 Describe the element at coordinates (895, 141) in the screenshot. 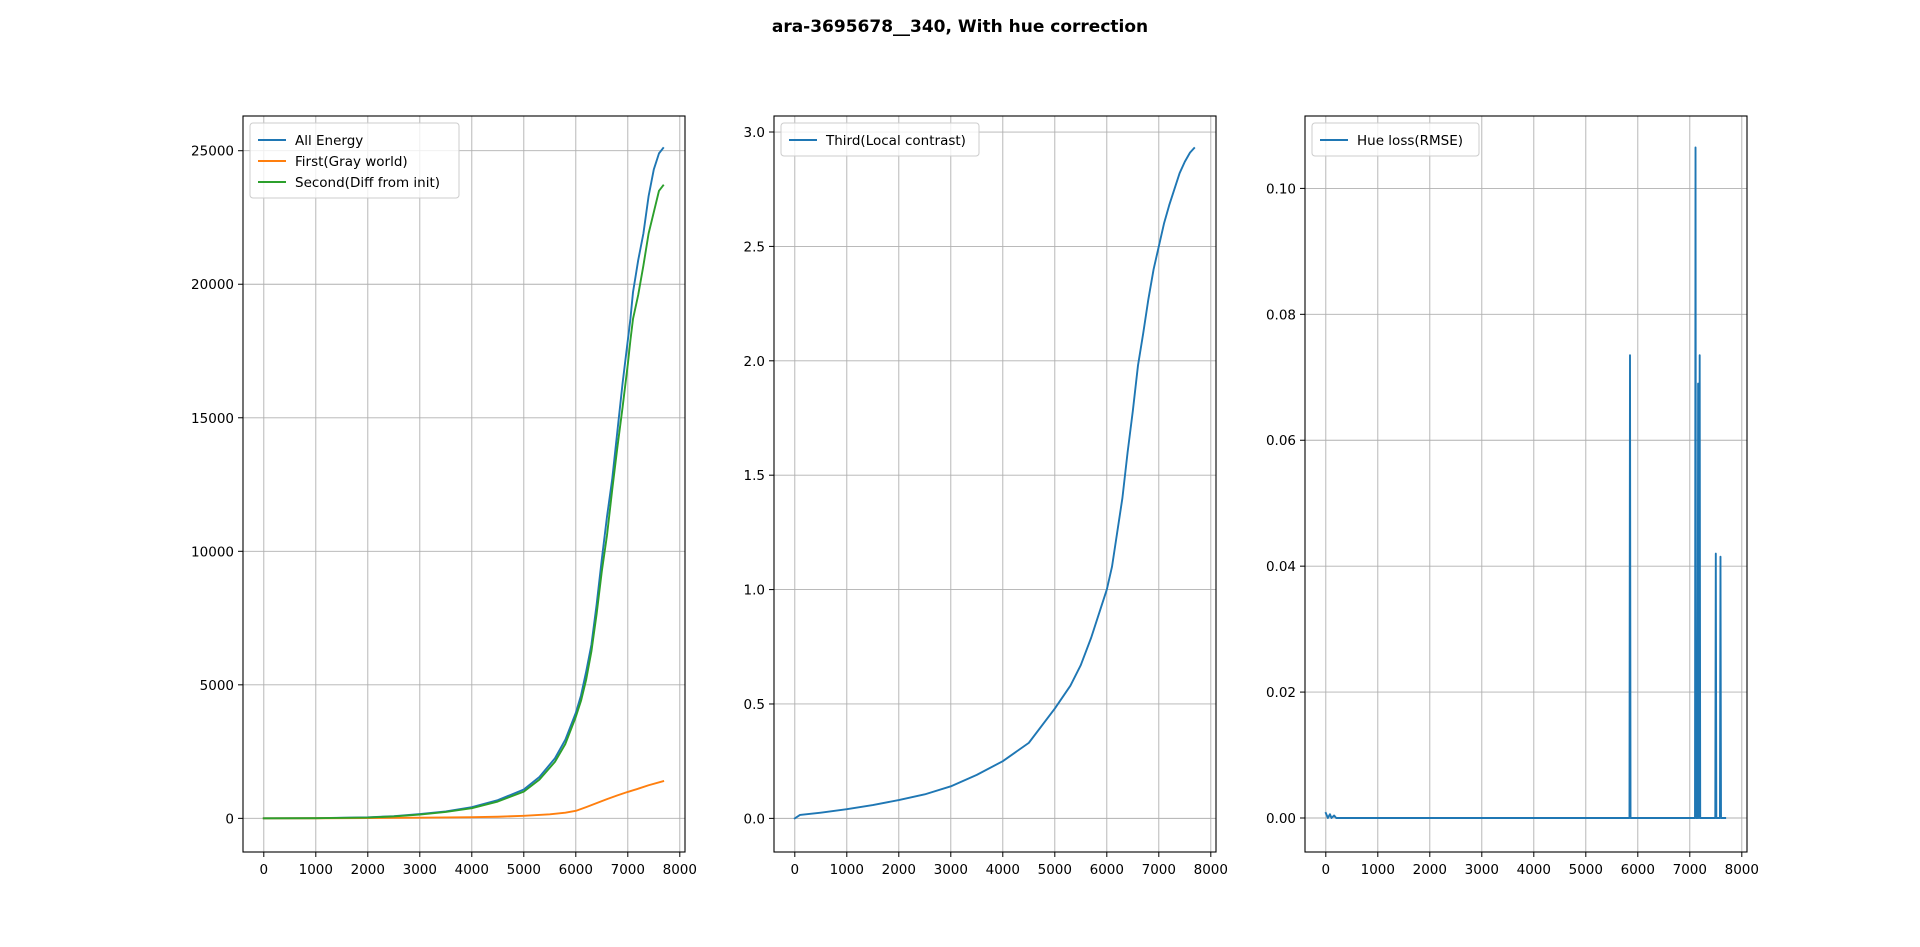

I see `legend-label: Third(Local contrast)` at that location.